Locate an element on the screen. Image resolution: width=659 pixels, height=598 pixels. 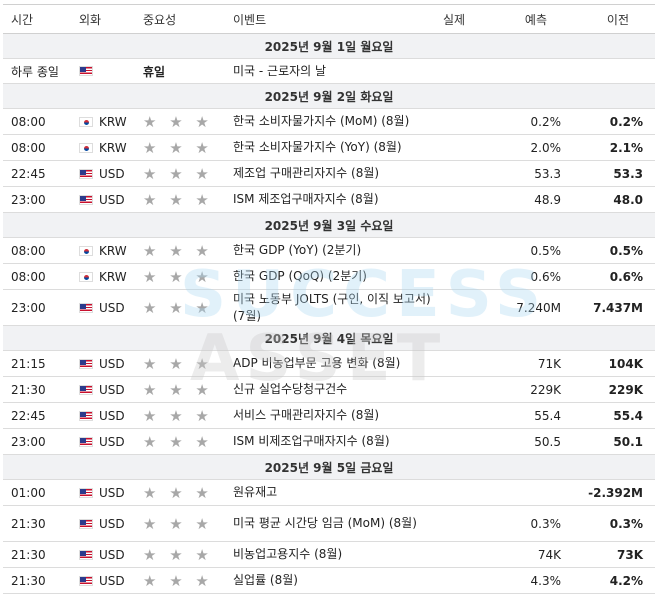
header-importance: 중요성 is located at coordinates (180, 19).